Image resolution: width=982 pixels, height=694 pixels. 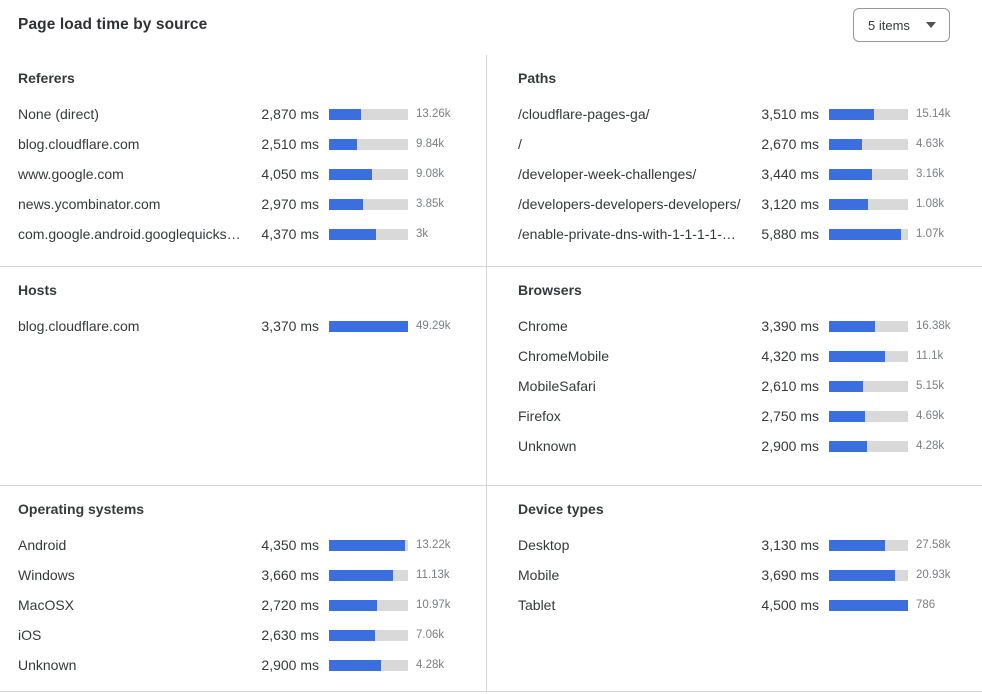 I want to click on page-title: Page load time by source, so click(x=113, y=24).